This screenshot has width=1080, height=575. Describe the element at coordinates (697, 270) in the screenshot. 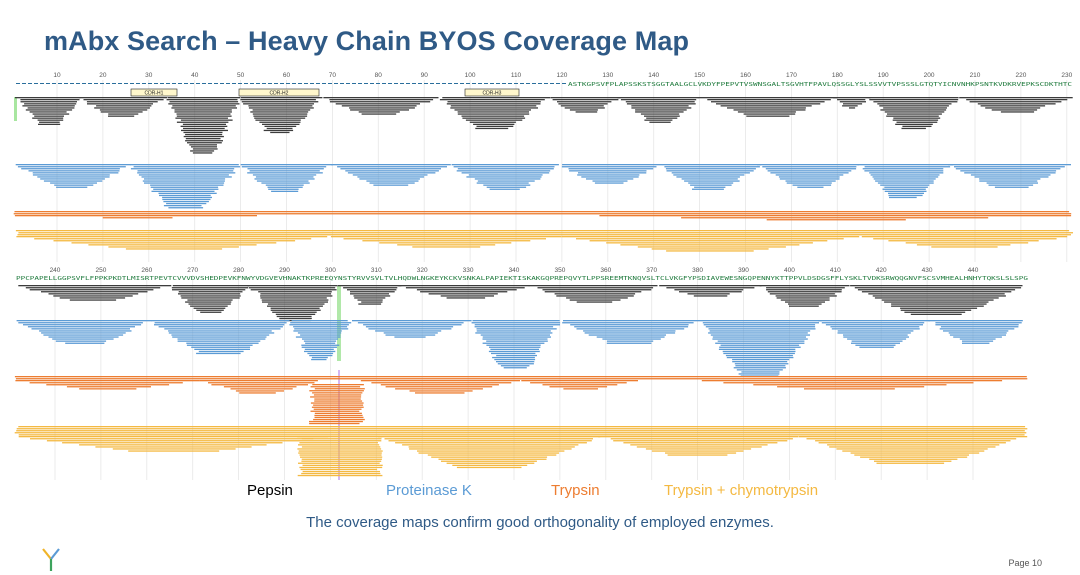

I see `ruler-tick-label: 380` at that location.